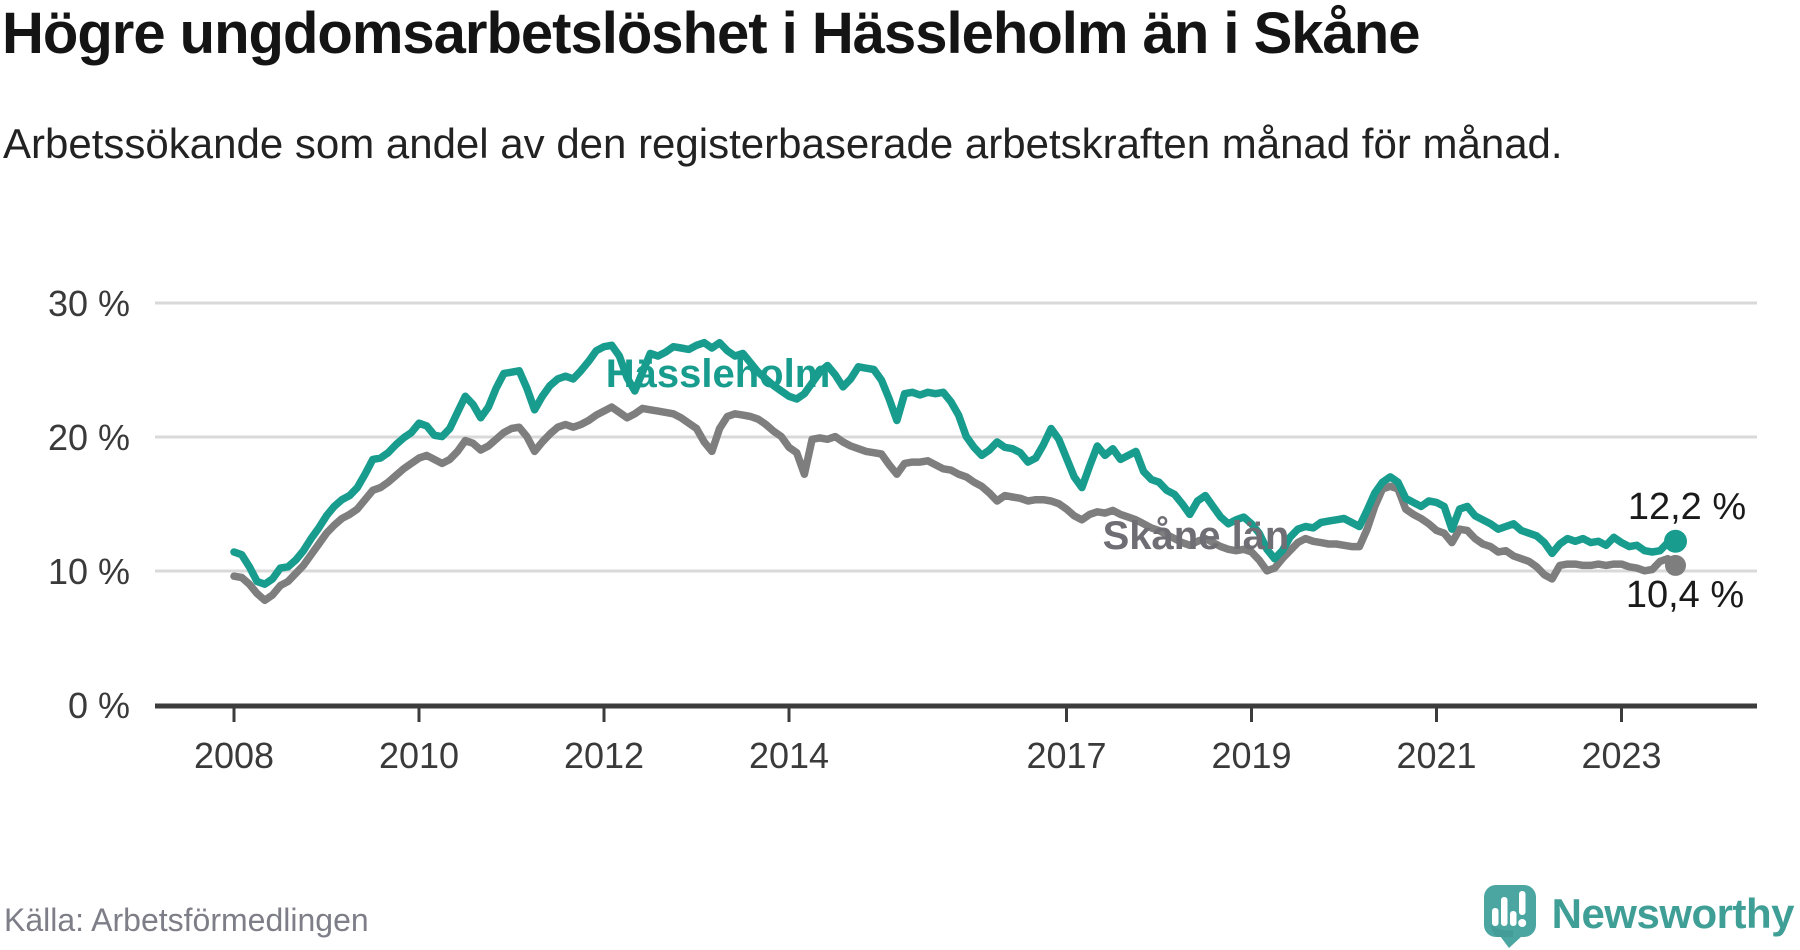 This screenshot has height=950, width=1800. Describe the element at coordinates (789, 755) in the screenshot. I see `x-tick-label-2014: 2014` at that location.